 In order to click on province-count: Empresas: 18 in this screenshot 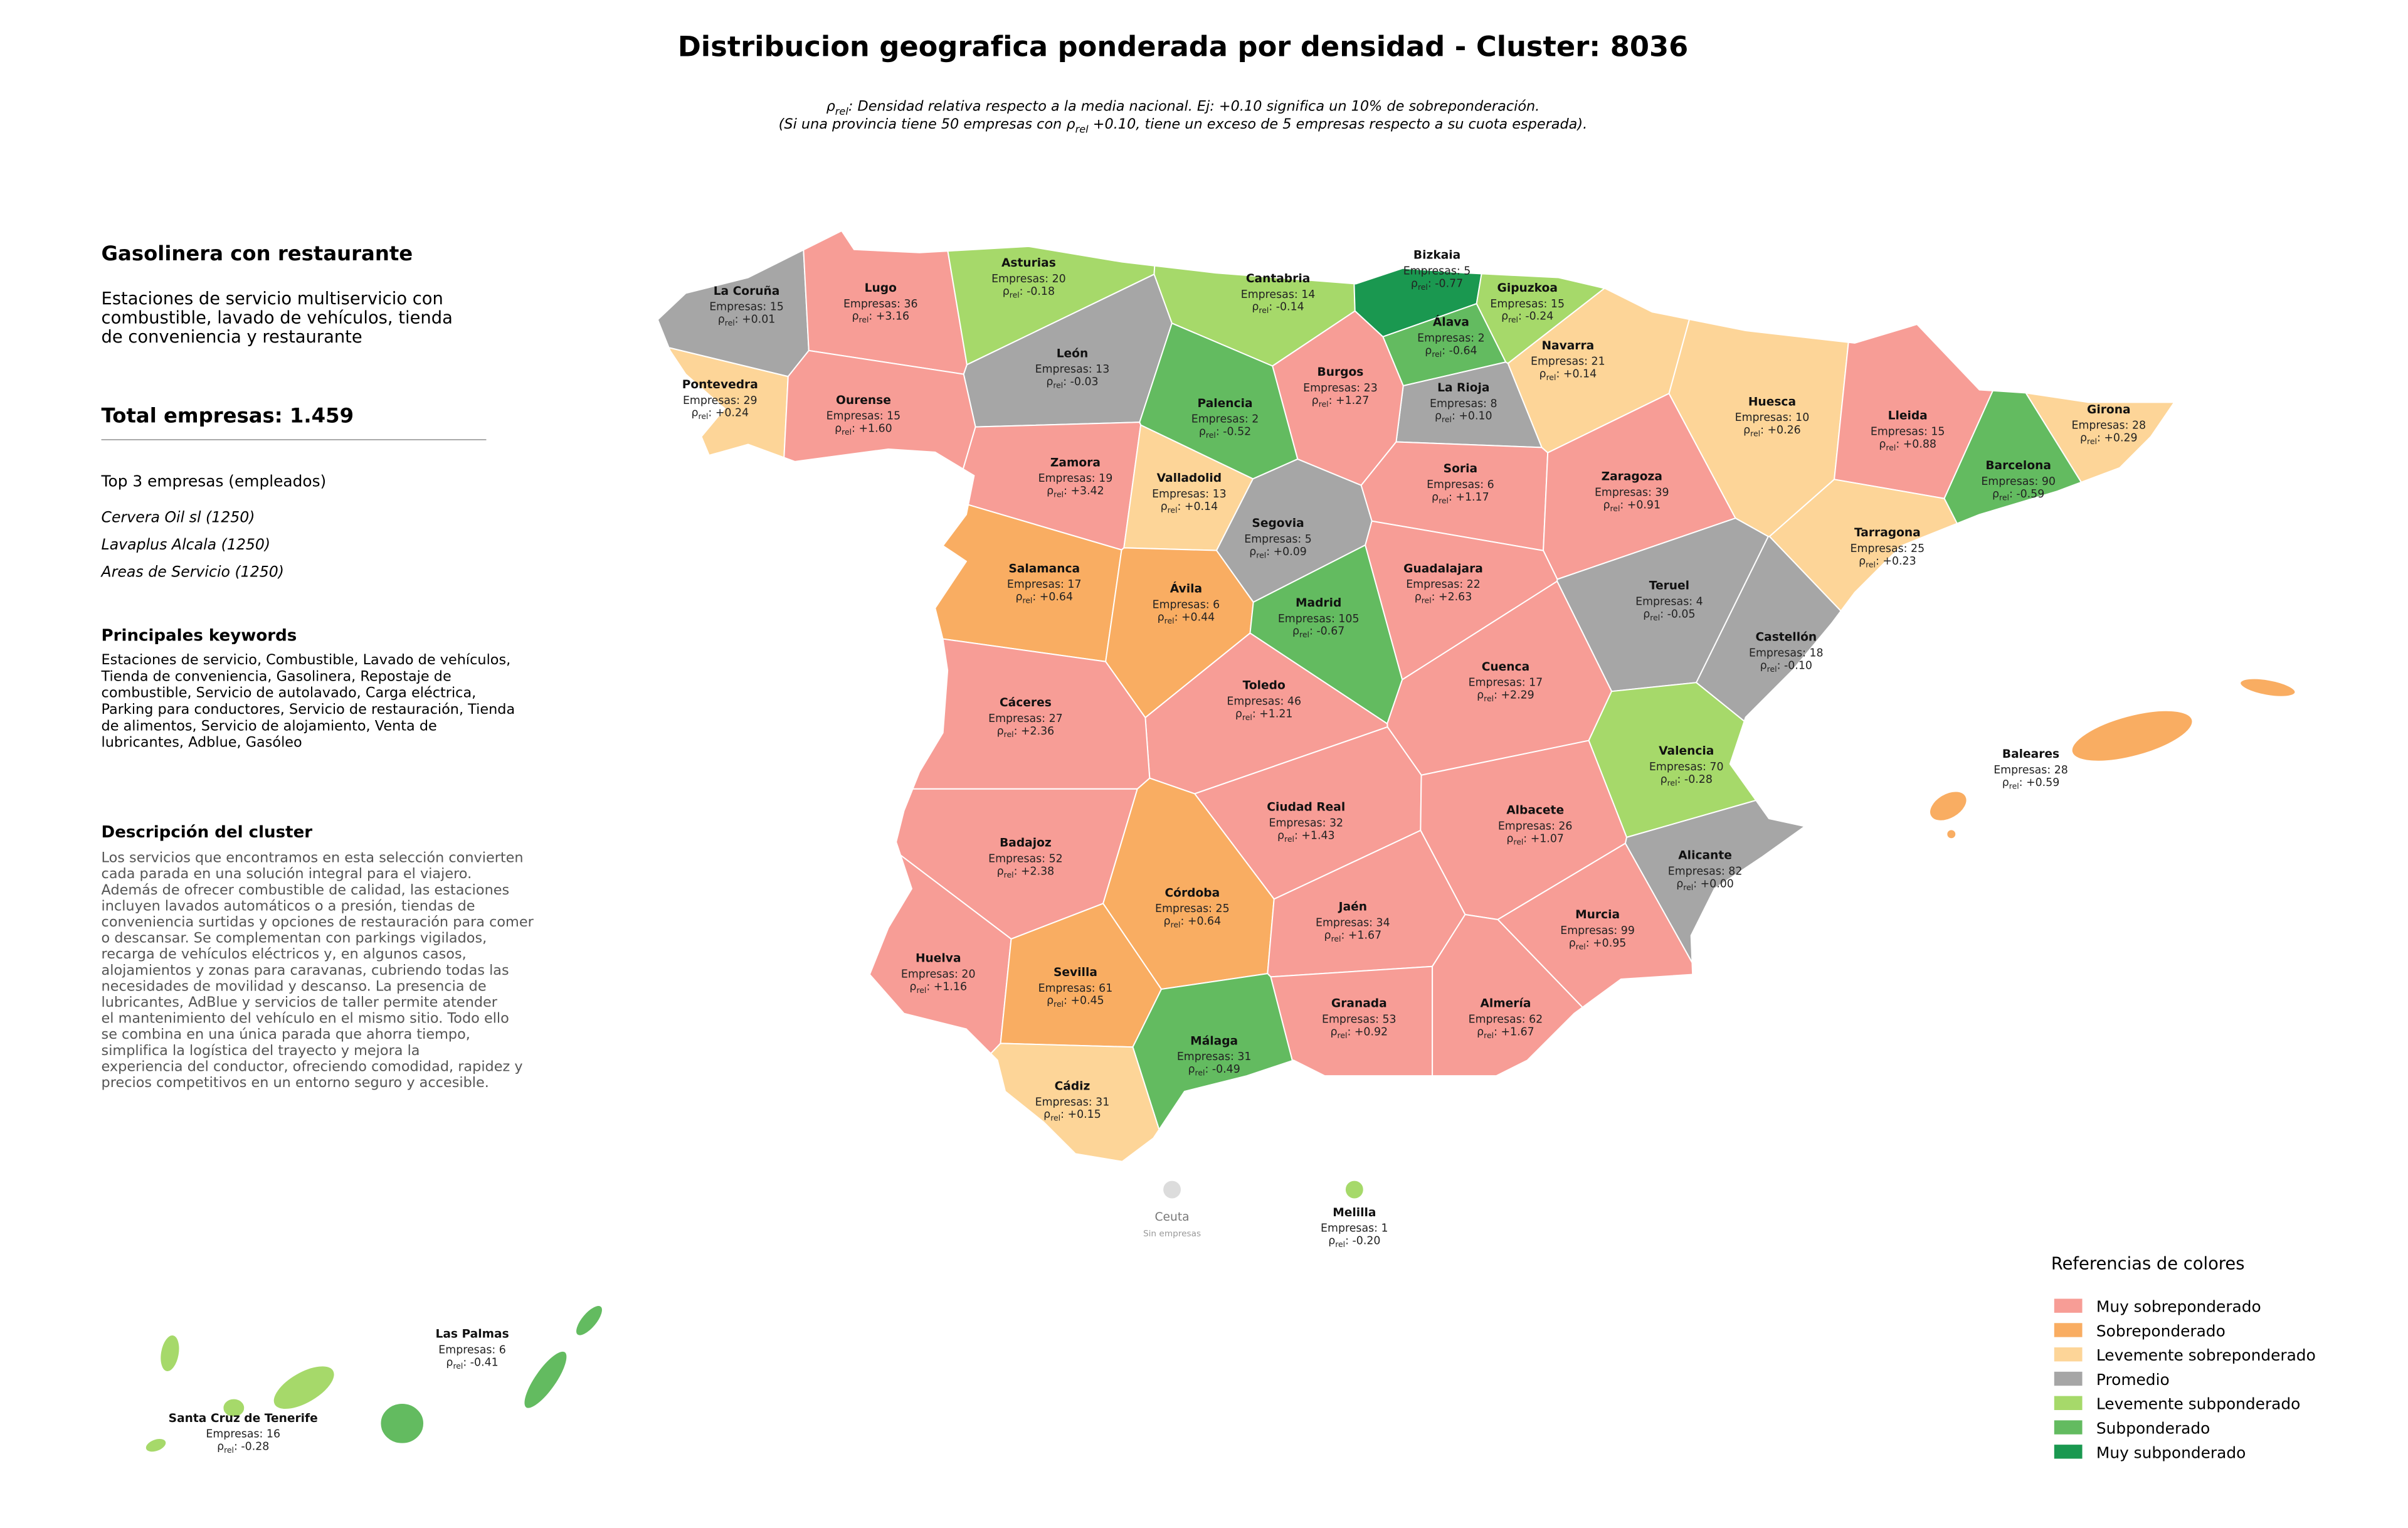, I will do `click(1786, 653)`.